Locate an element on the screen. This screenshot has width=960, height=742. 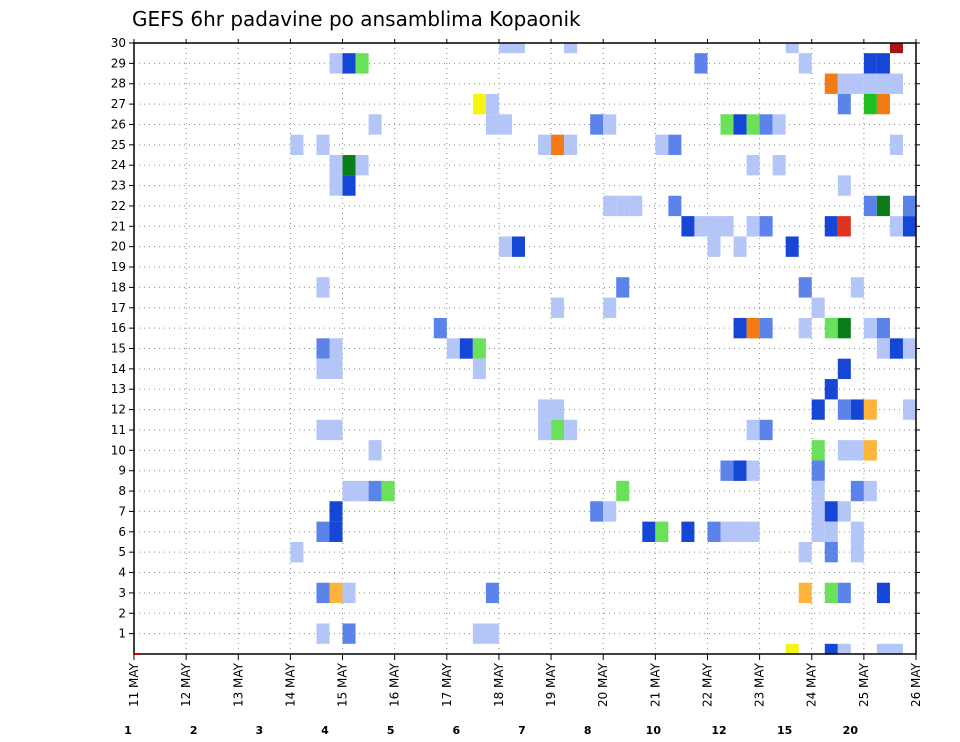
colorbar-label: 10 is located at coordinates (654, 730).